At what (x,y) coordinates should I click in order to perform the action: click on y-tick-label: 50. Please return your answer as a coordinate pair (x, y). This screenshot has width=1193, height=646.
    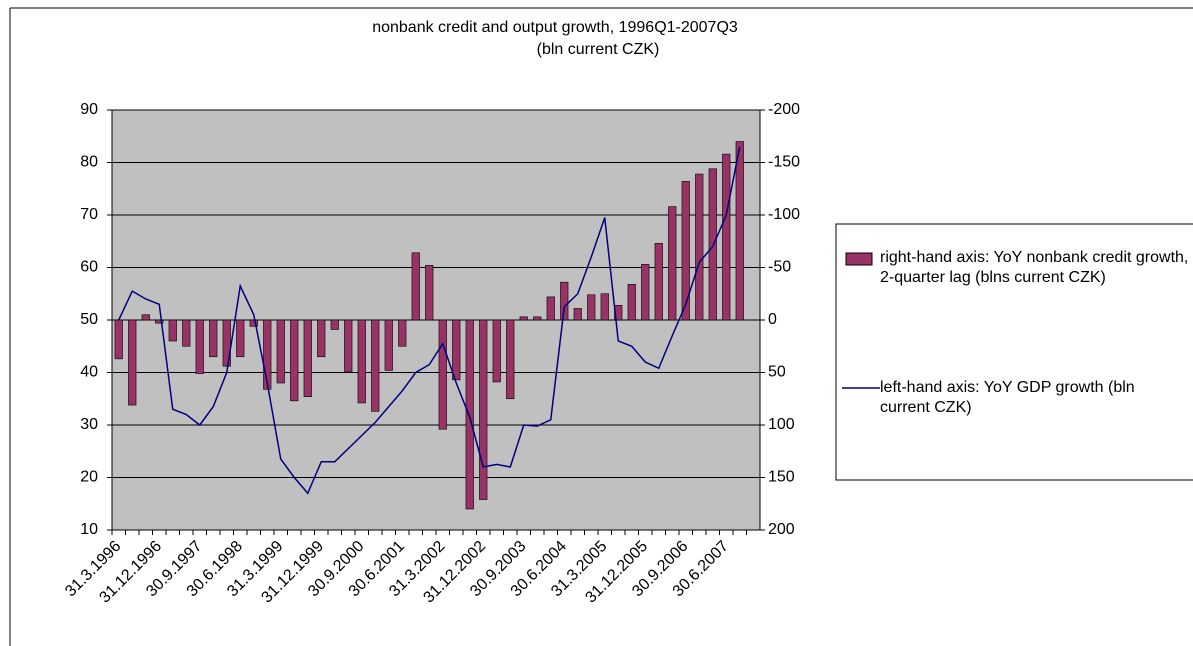
    Looking at the image, I should click on (89, 319).